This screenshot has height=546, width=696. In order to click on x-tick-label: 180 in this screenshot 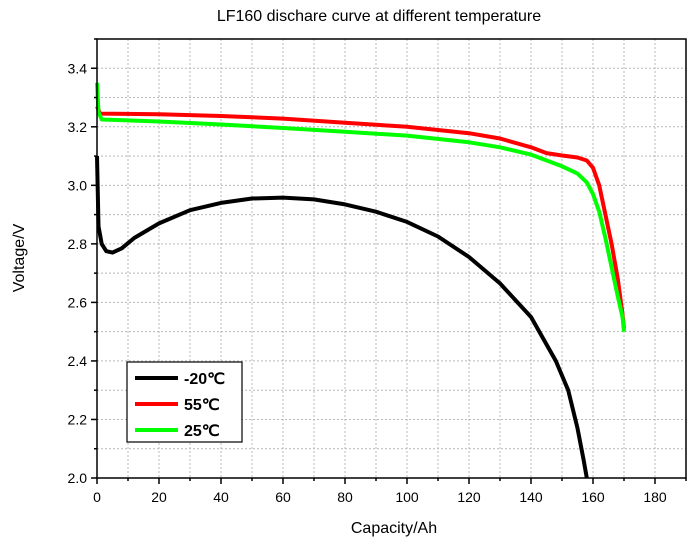, I will do `click(655, 497)`.